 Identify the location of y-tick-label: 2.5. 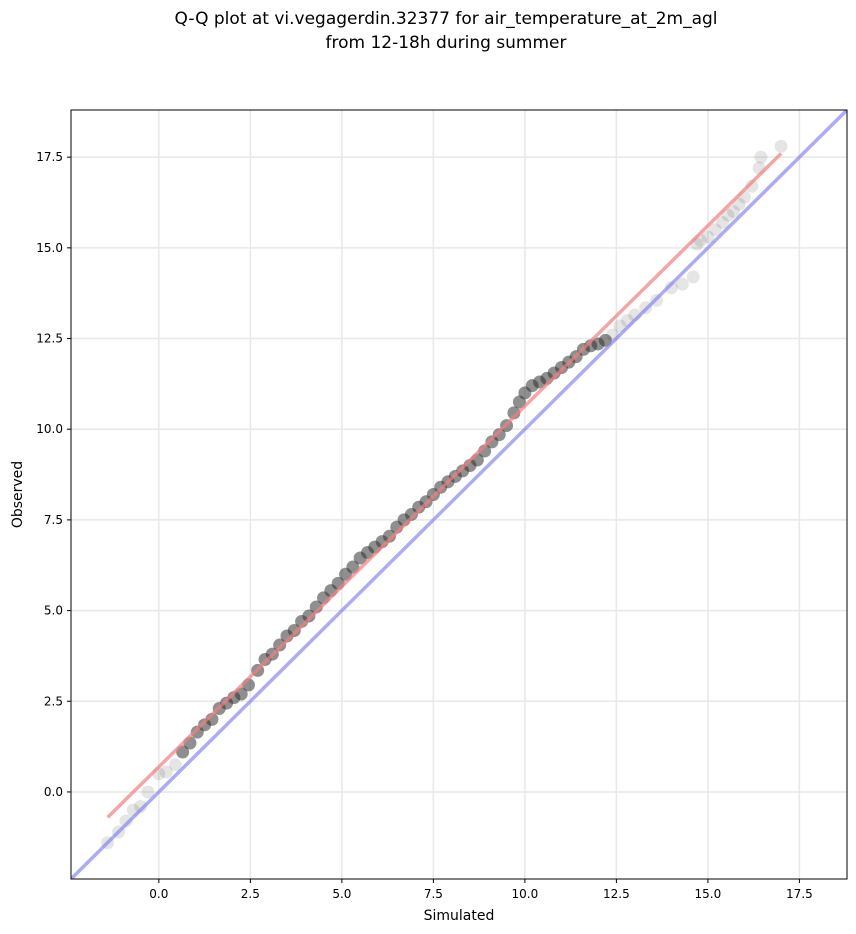
(53, 701).